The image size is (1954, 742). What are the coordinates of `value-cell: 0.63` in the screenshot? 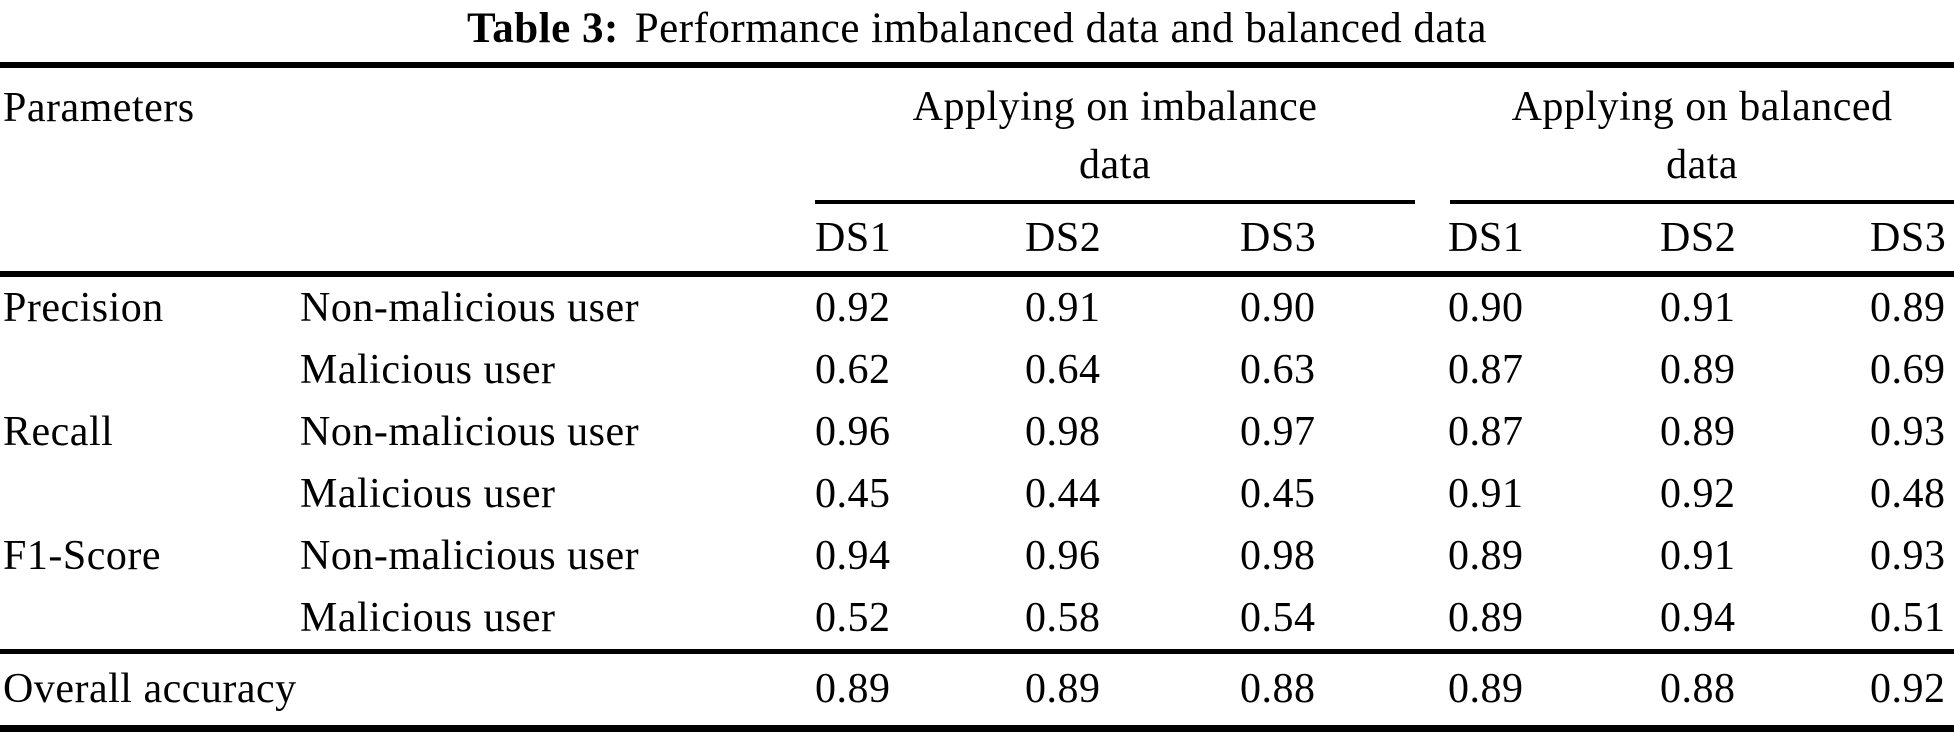 It's located at (1278, 370).